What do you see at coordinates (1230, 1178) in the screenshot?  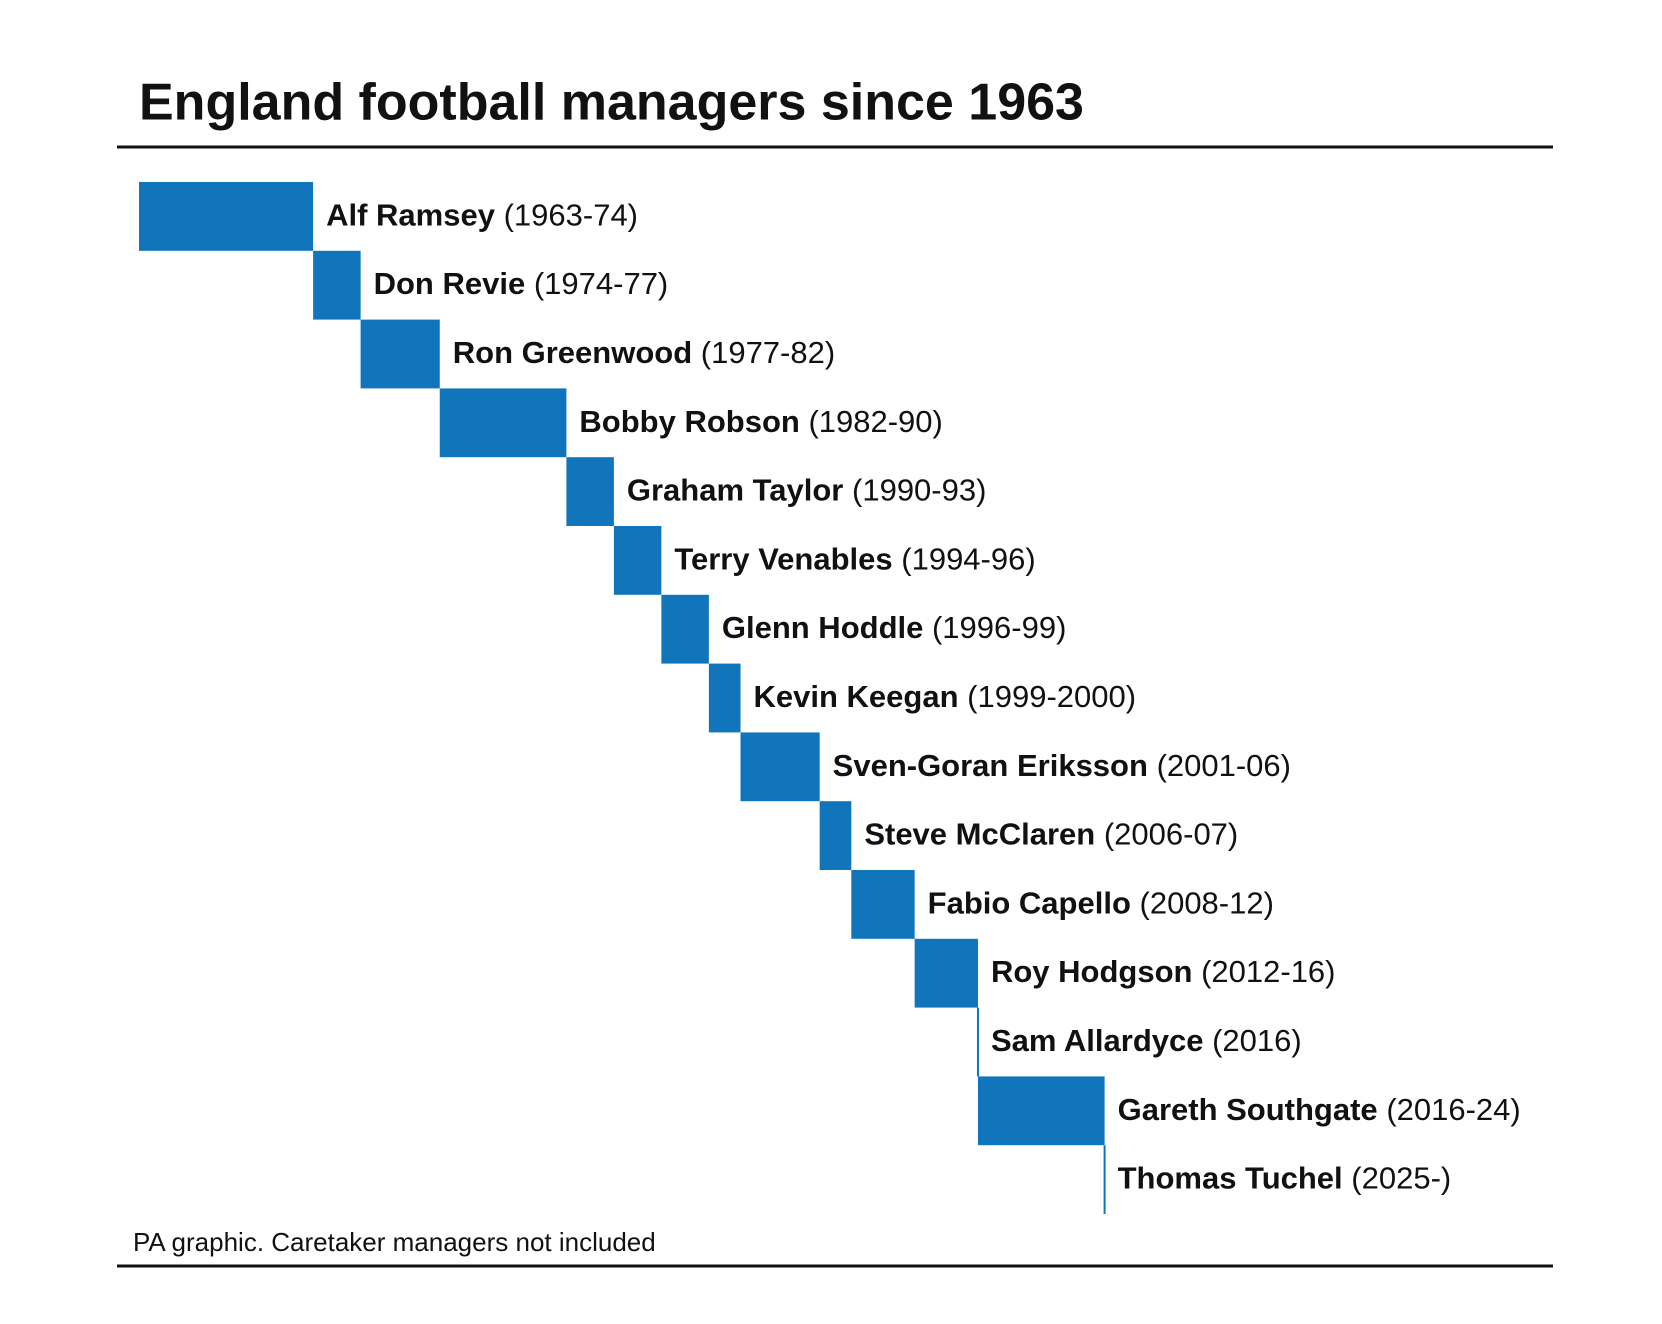 I see `manager-name: Thomas Tuchel` at bounding box center [1230, 1178].